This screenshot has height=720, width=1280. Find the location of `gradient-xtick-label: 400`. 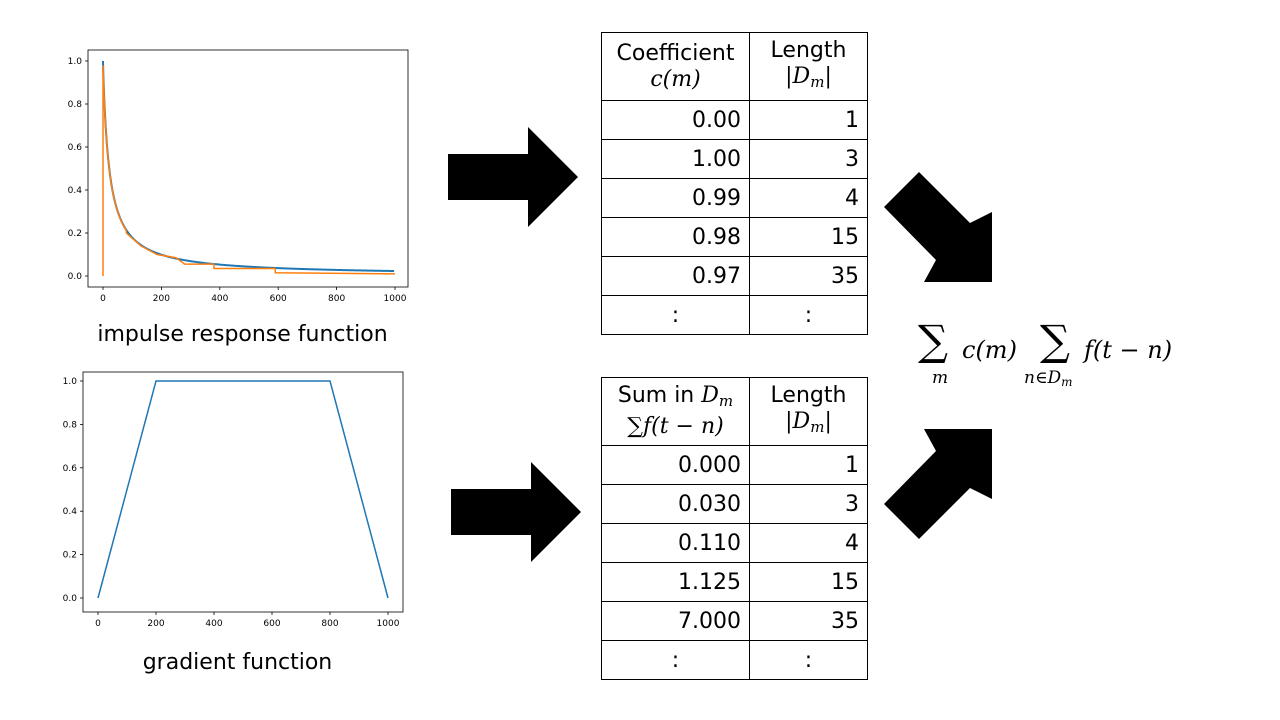

gradient-xtick-label: 400 is located at coordinates (213, 624).